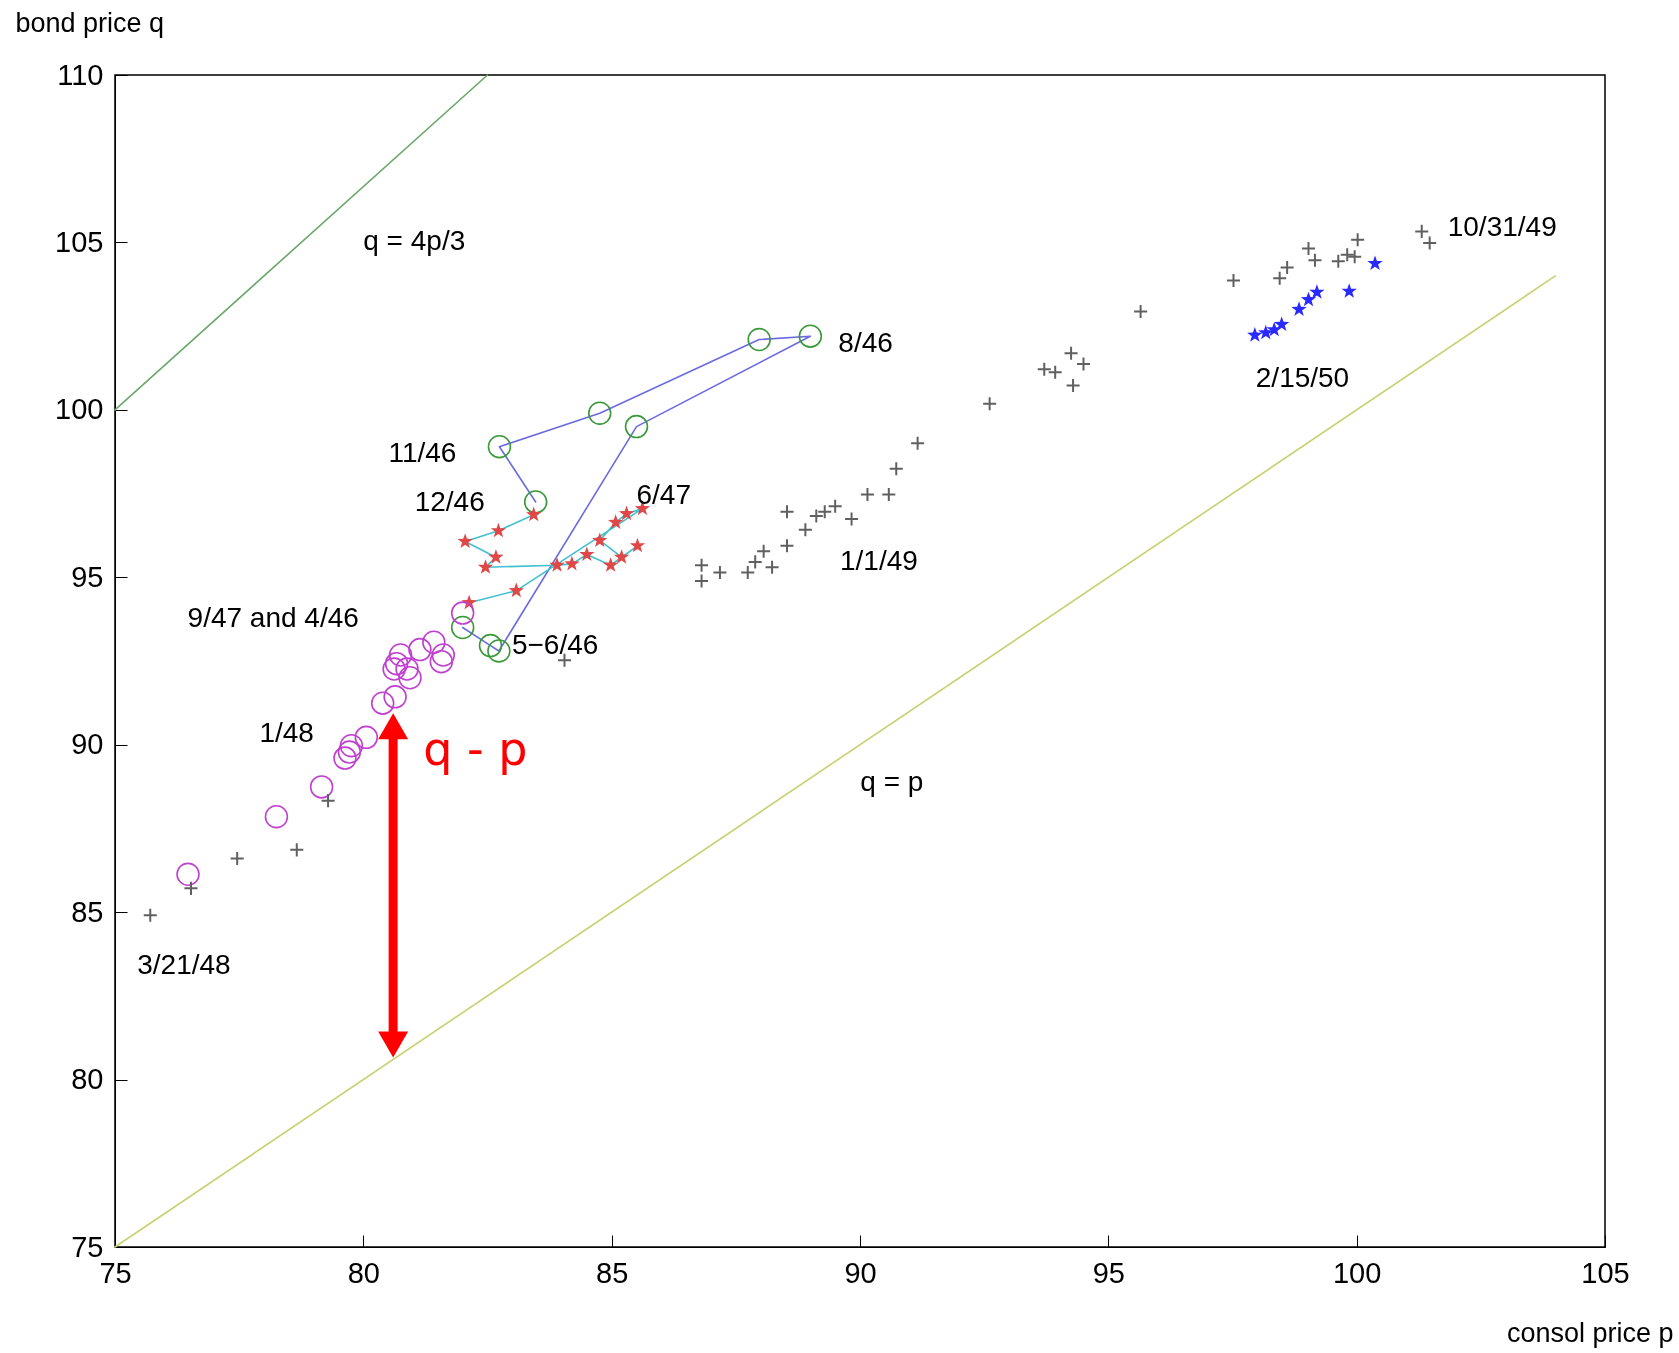 This screenshot has width=1679, height=1353. What do you see at coordinates (87, 911) in the screenshot?
I see `y-tick-label: 85` at bounding box center [87, 911].